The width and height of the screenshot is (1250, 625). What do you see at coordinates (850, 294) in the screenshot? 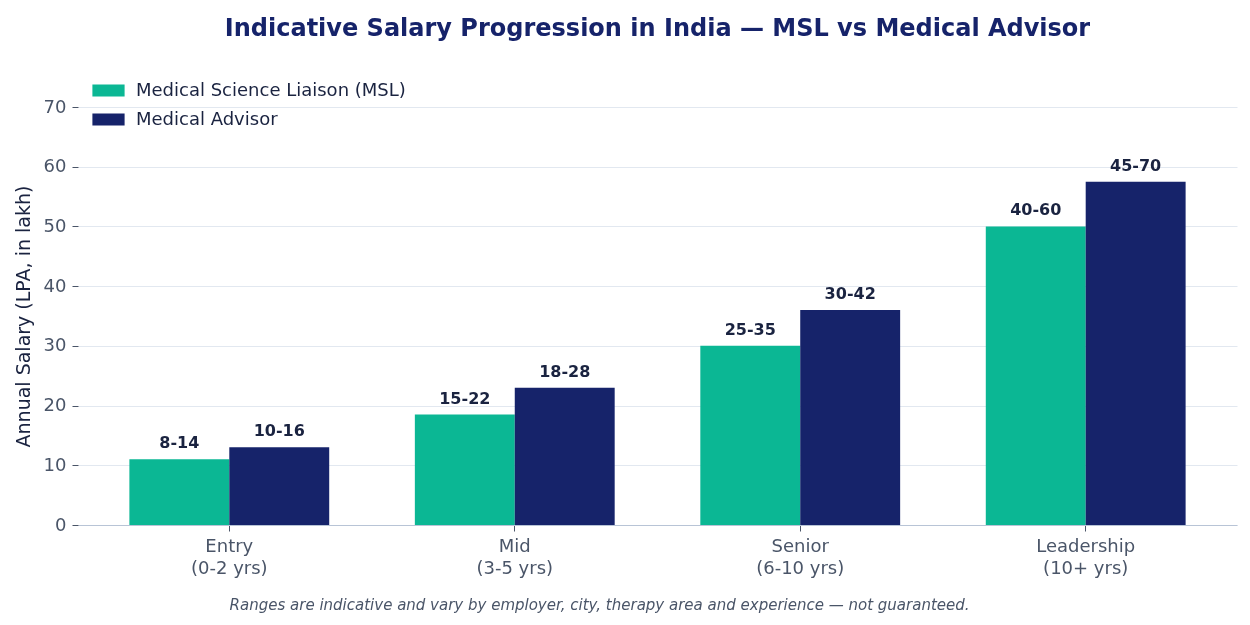
I see `data-label: 30-42` at bounding box center [850, 294].